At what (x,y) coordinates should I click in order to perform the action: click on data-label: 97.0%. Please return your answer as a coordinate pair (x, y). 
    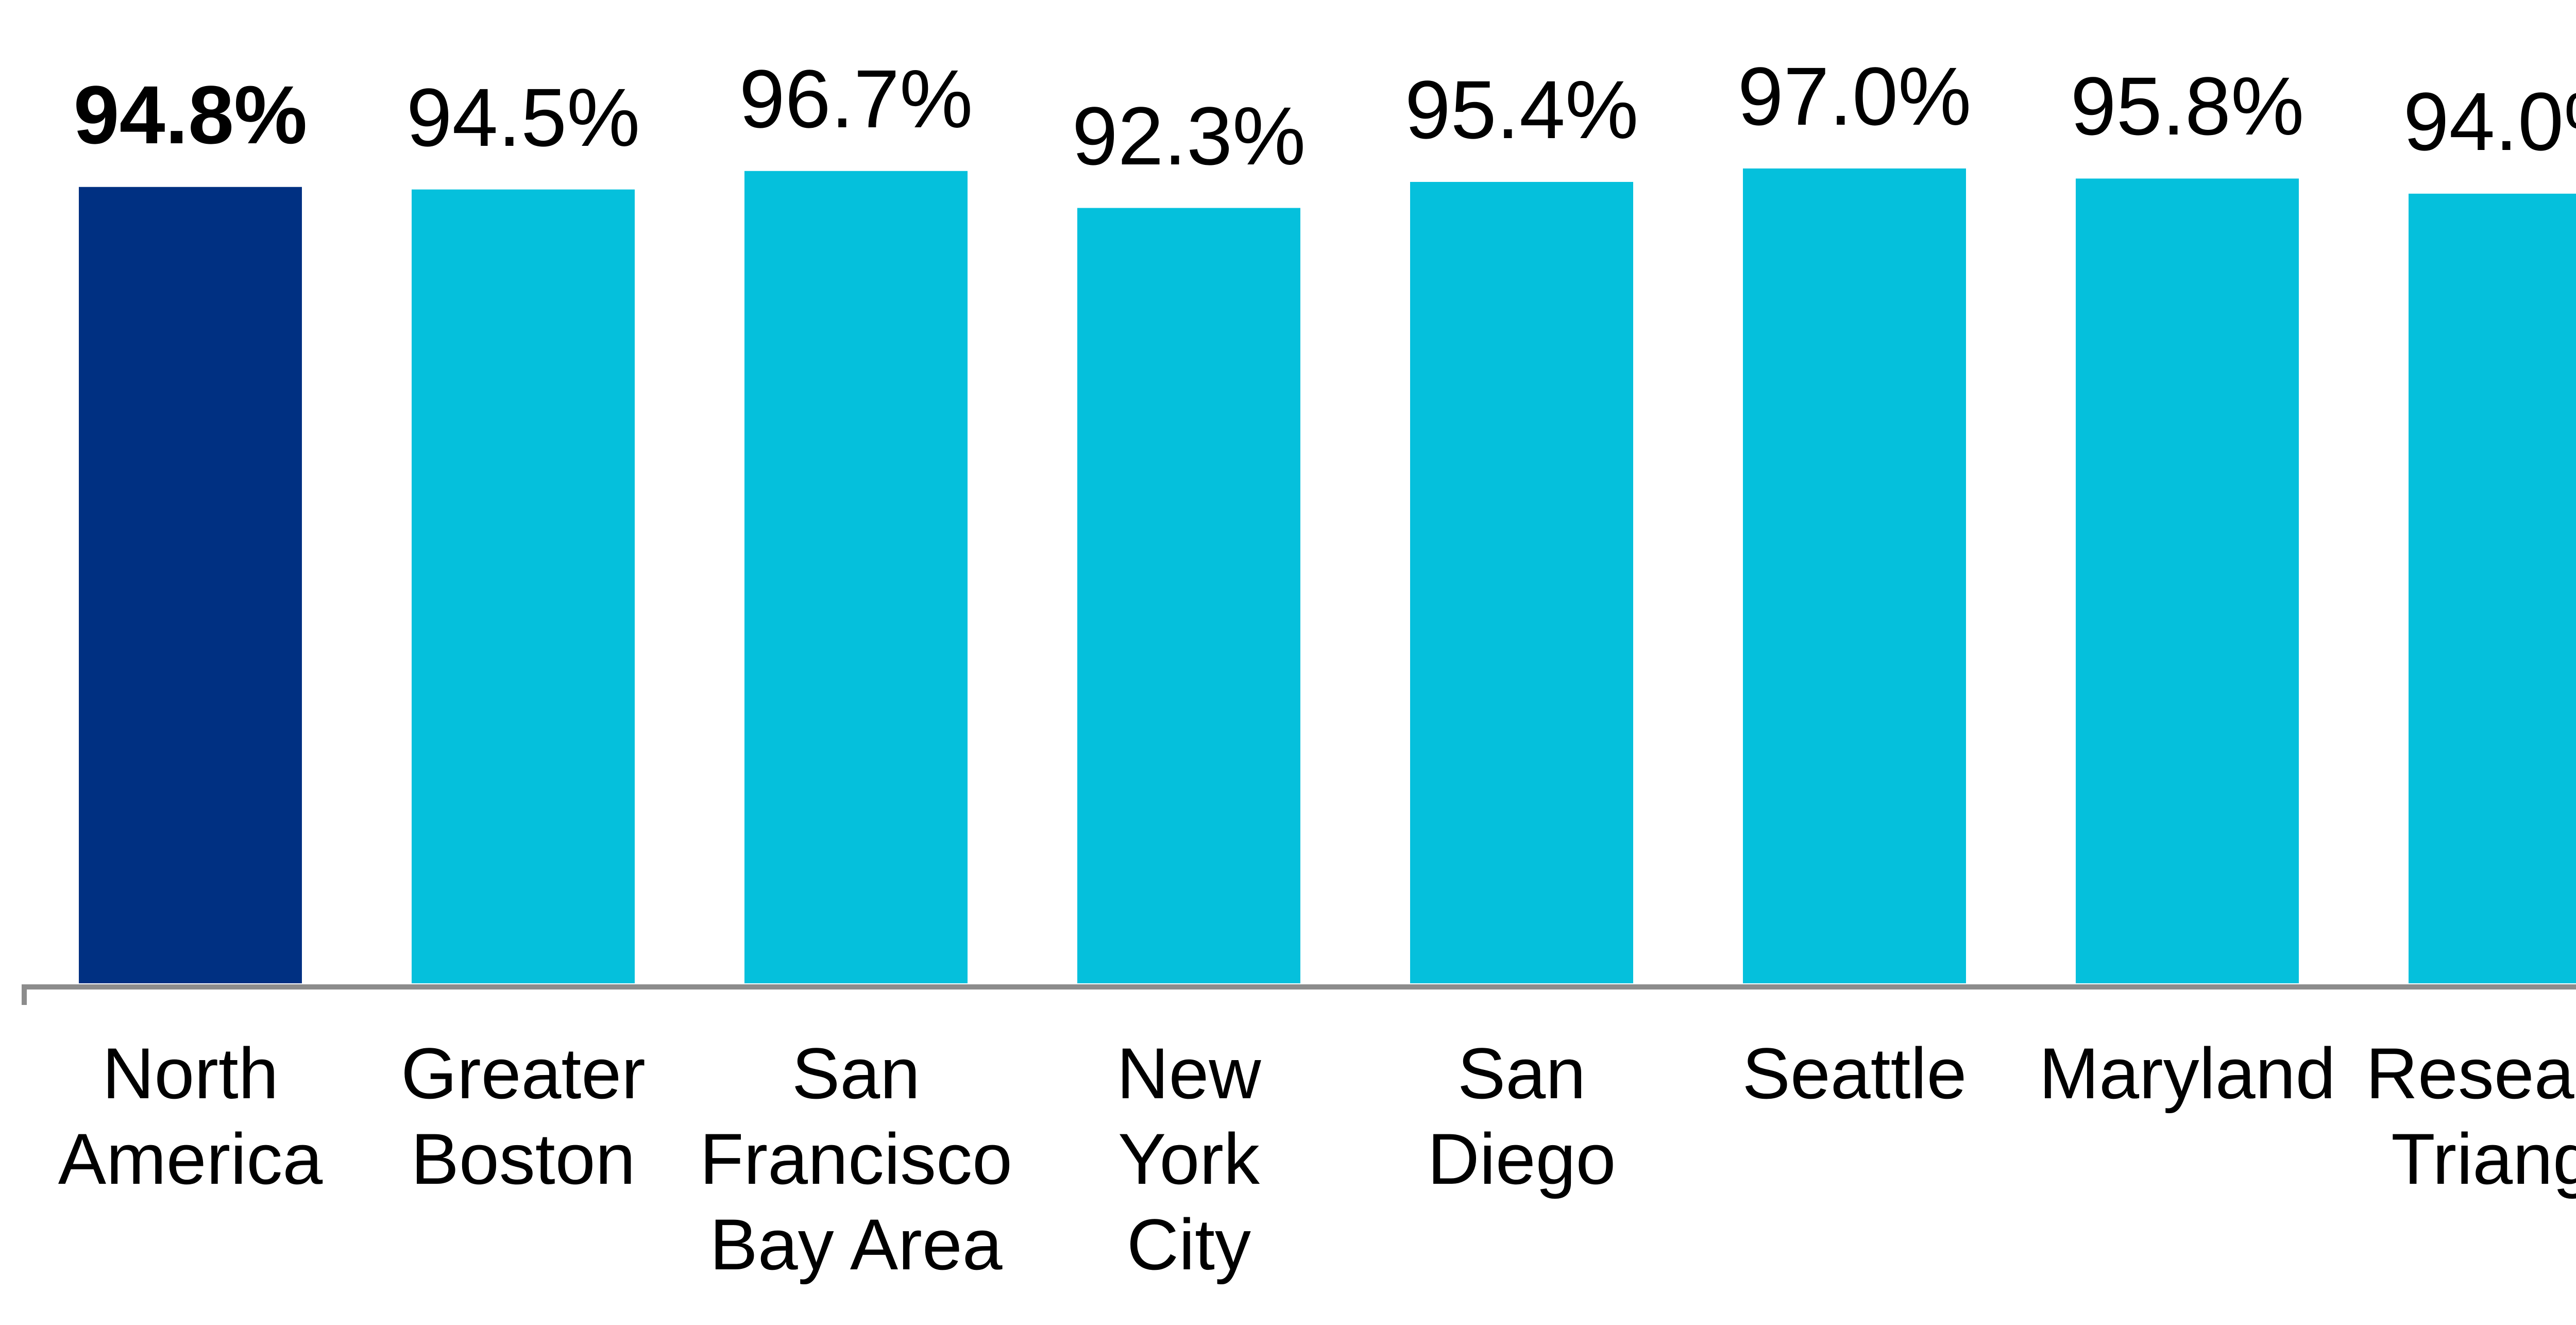
    Looking at the image, I should click on (1854, 95).